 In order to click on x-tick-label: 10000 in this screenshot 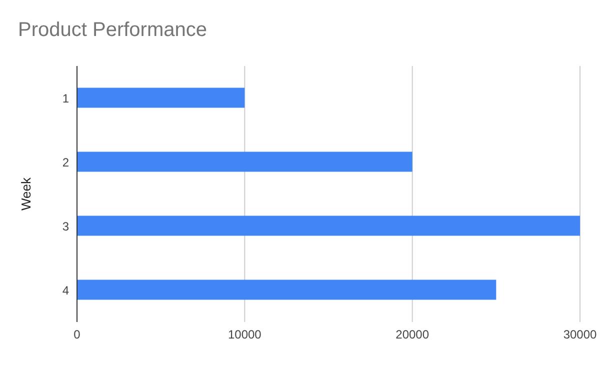, I will do `click(245, 335)`.